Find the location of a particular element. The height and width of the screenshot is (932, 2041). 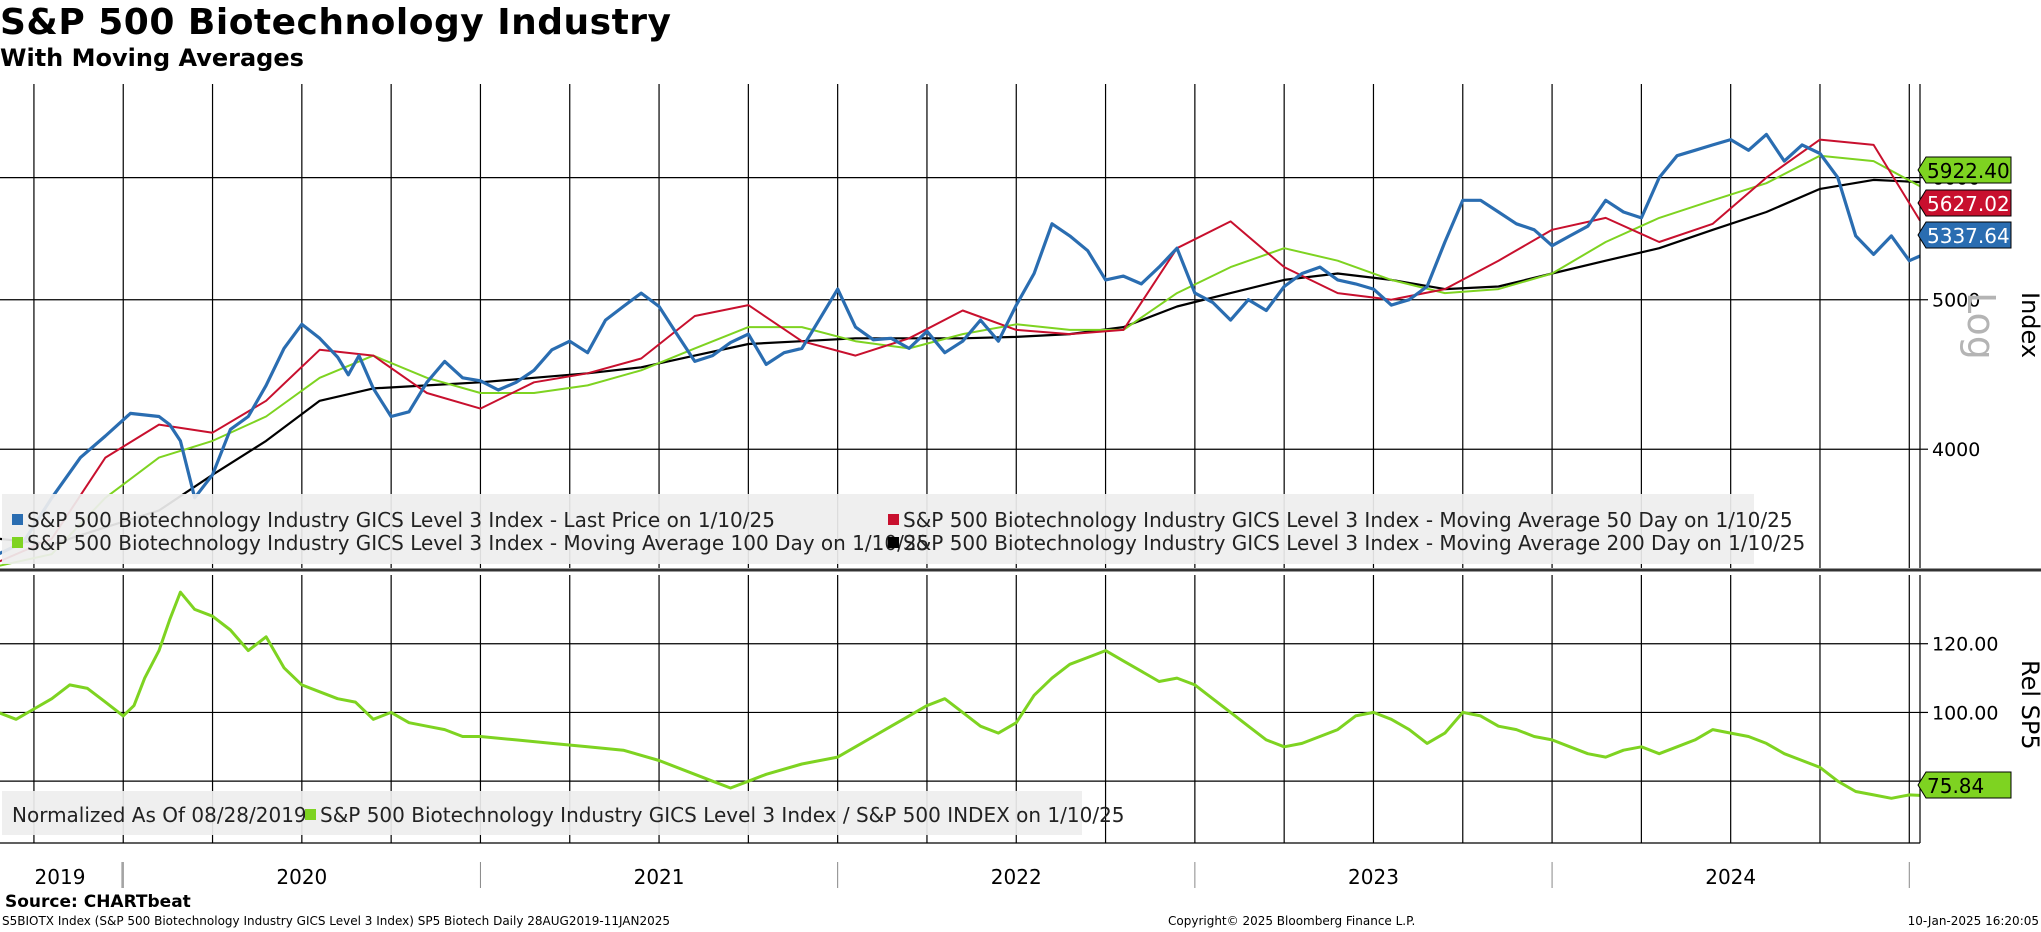

last-value-ma50-bg is located at coordinates (1964, 203).